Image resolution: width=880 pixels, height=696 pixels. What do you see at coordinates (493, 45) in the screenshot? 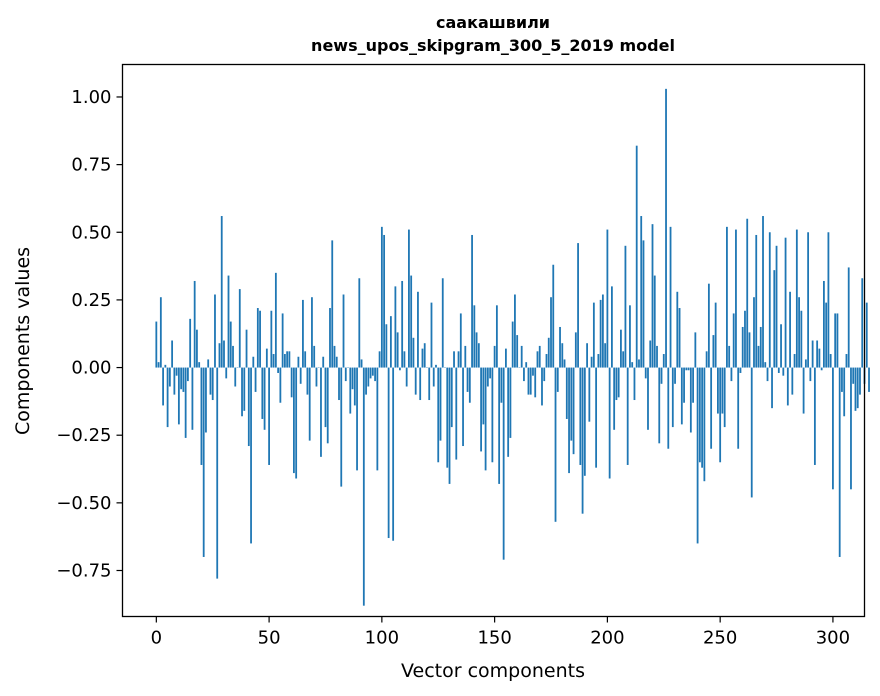
I see `chart-subtitle: news_upos_skipgram_300_5_2019 model` at bounding box center [493, 45].